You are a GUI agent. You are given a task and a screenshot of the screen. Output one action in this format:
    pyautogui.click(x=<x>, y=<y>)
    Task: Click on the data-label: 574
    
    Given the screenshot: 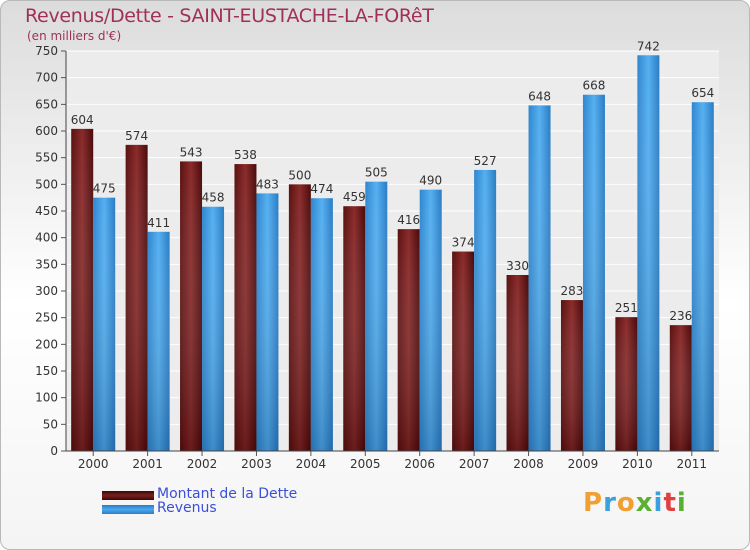 What is the action you would take?
    pyautogui.click(x=136, y=136)
    